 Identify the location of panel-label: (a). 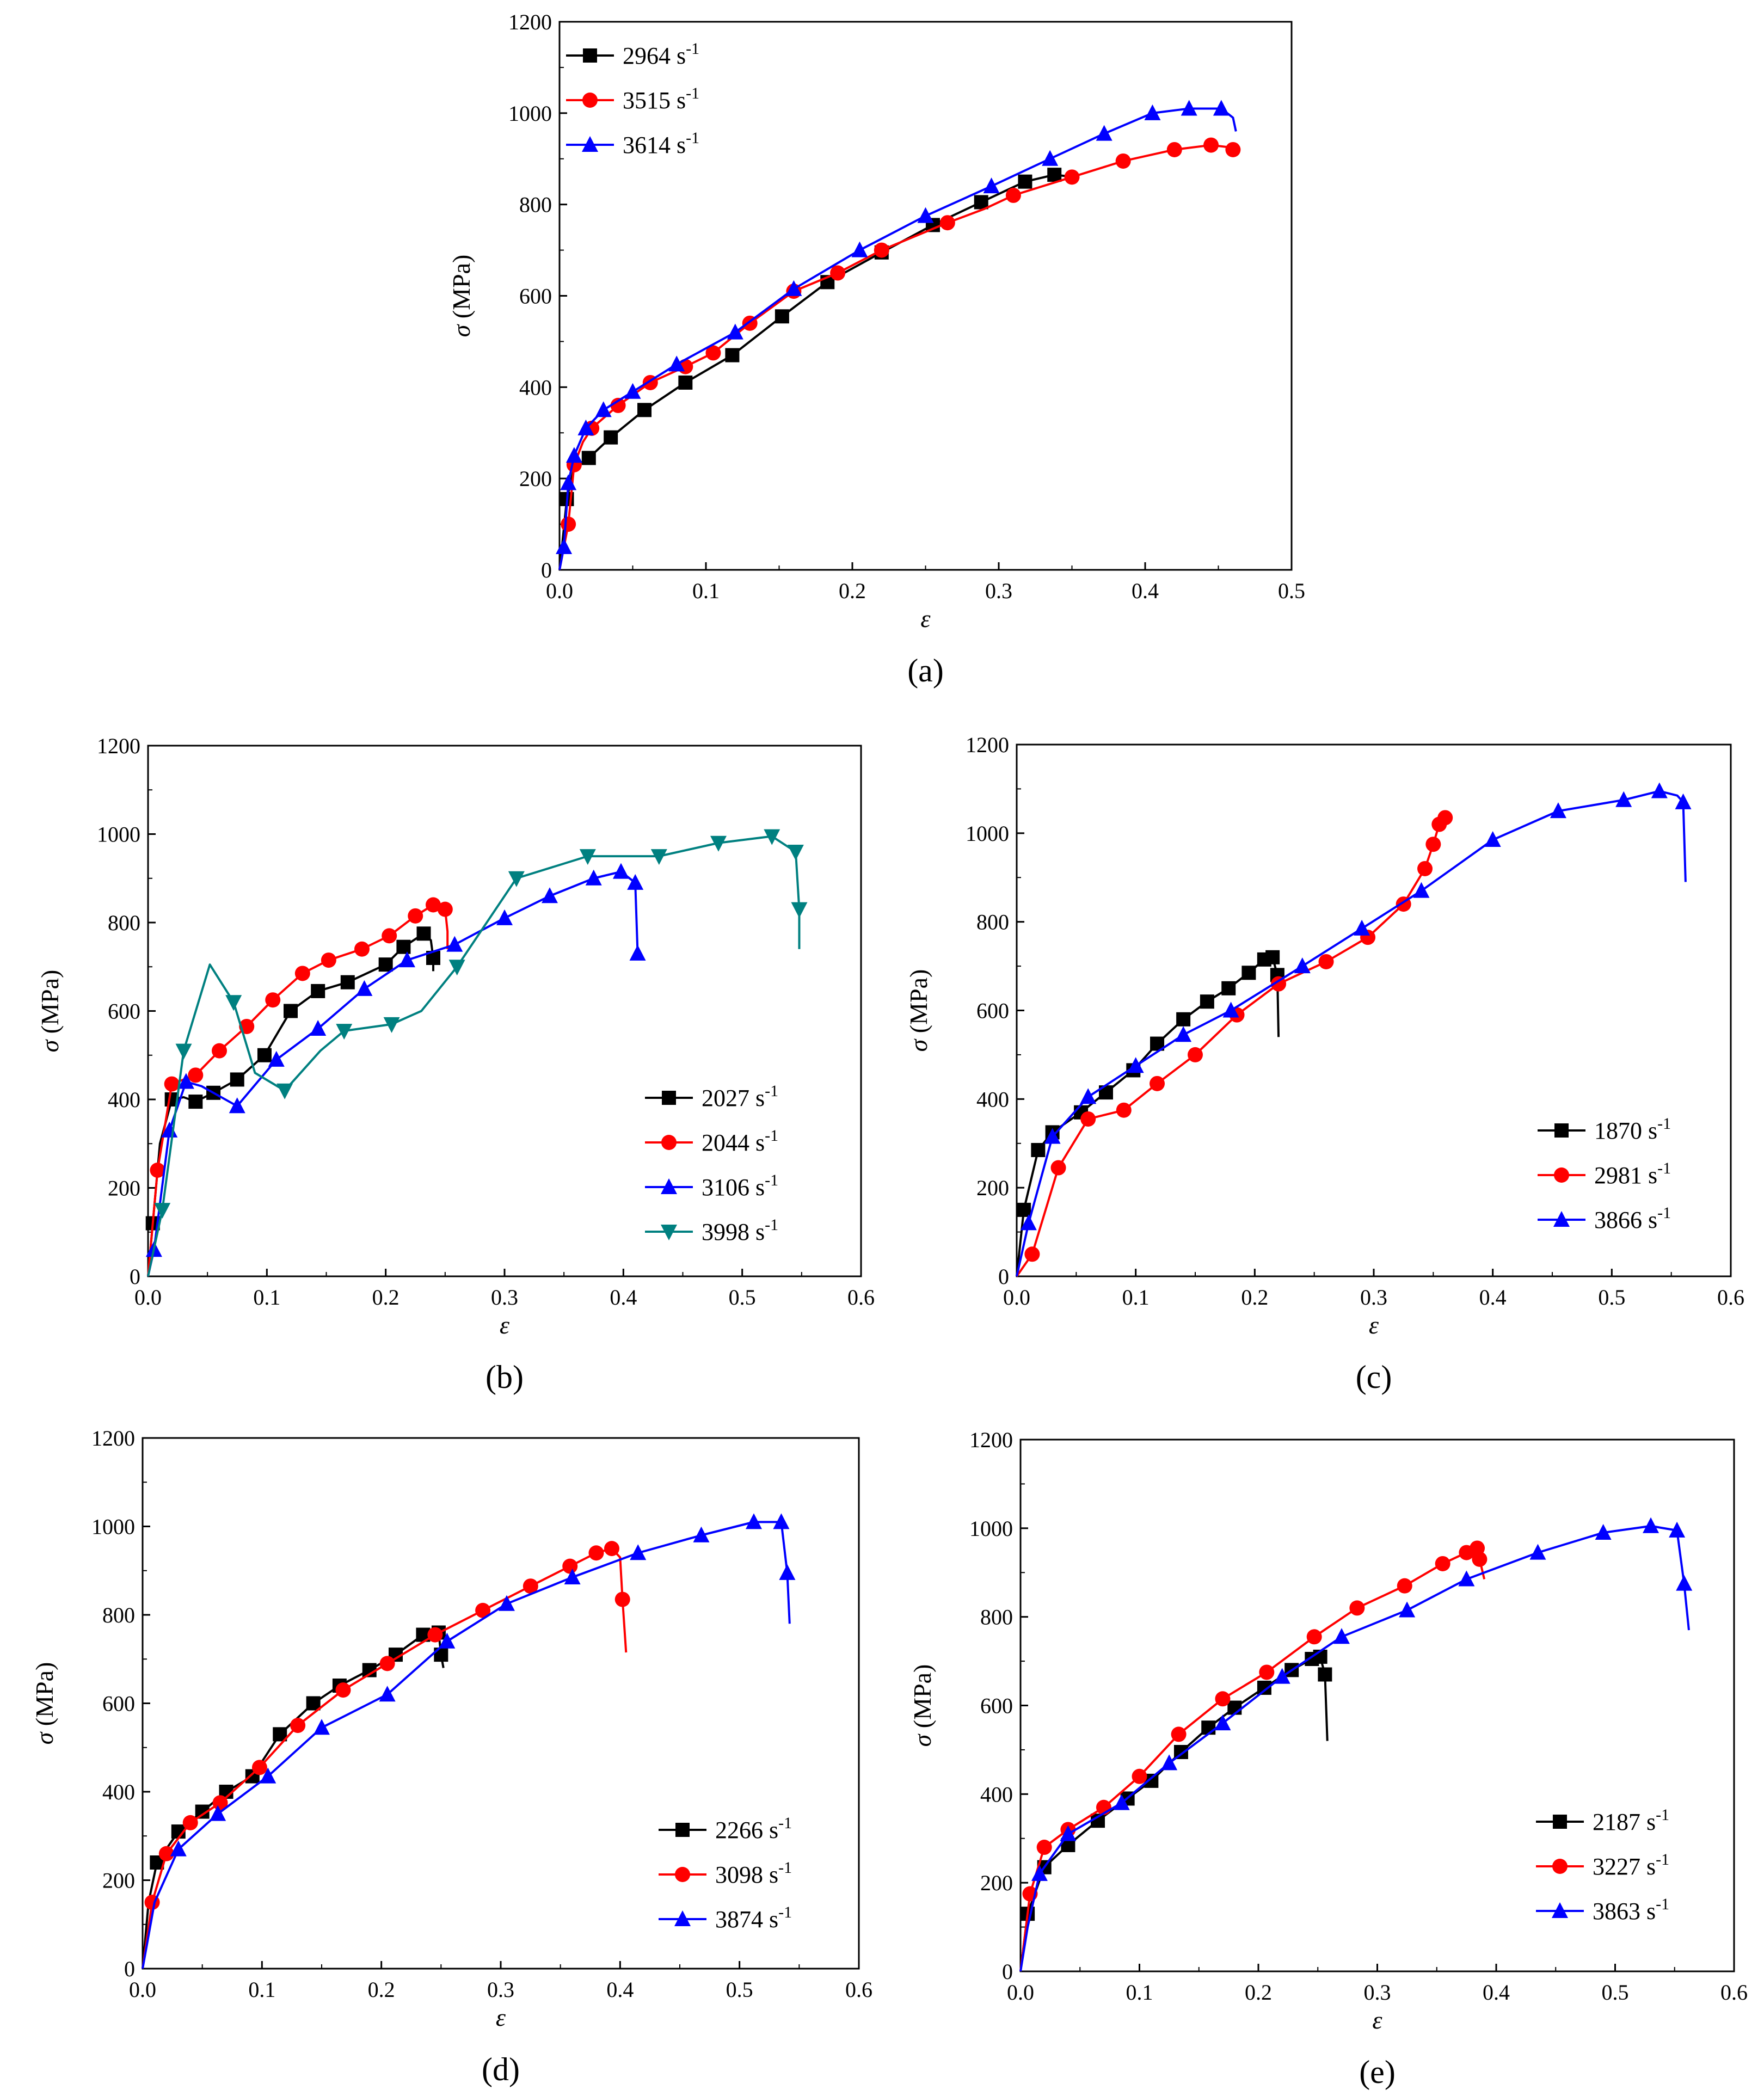
(925, 671).